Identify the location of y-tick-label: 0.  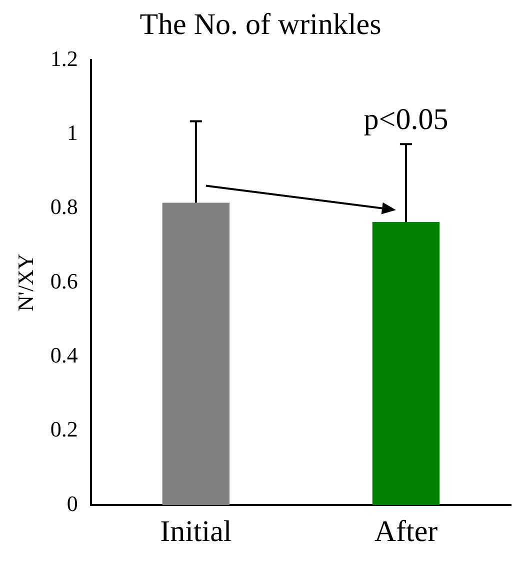
(72, 503).